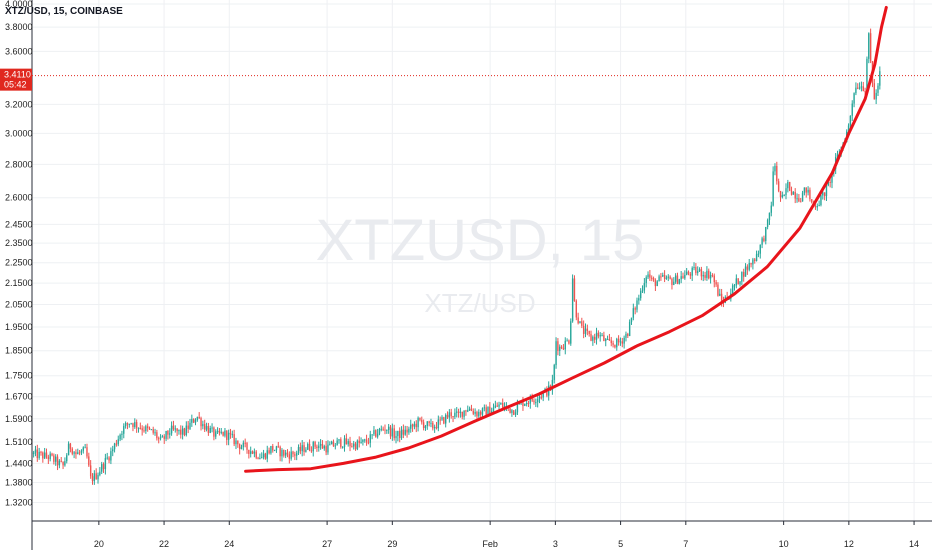 The image size is (932, 555). What do you see at coordinates (849, 544) in the screenshot?
I see `x-tick-label: 12` at bounding box center [849, 544].